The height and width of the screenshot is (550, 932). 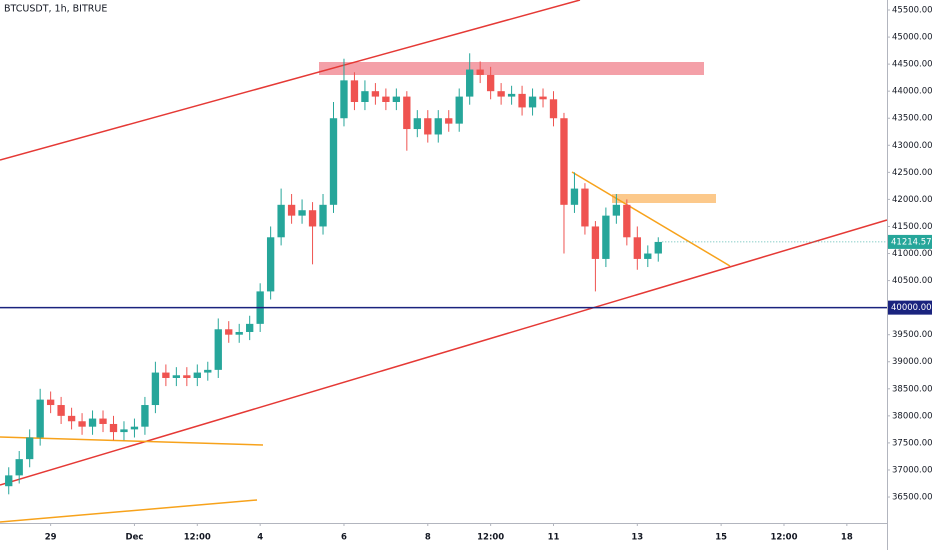 I want to click on x-tick-label: 6, so click(x=344, y=538).